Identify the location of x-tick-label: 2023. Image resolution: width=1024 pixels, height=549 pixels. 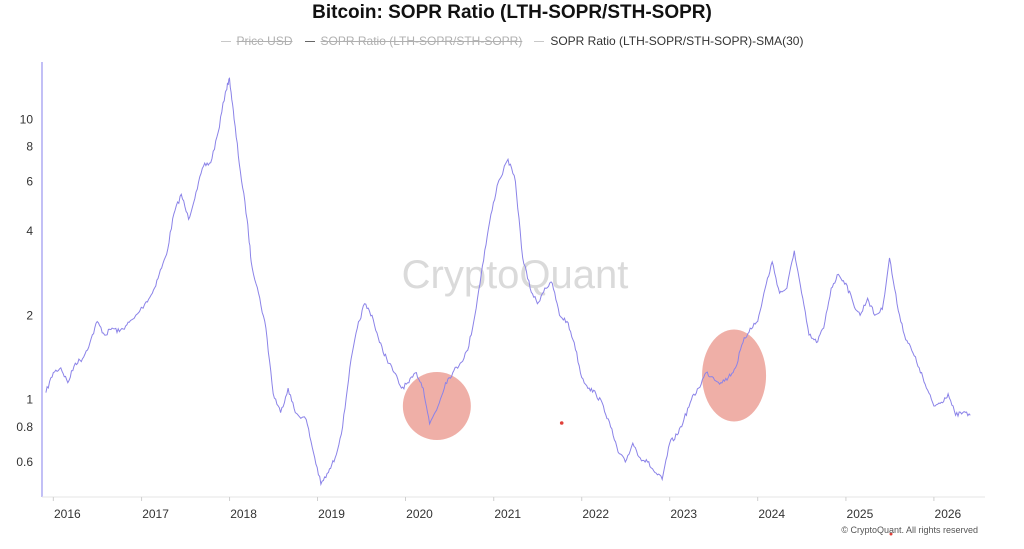
(683, 514).